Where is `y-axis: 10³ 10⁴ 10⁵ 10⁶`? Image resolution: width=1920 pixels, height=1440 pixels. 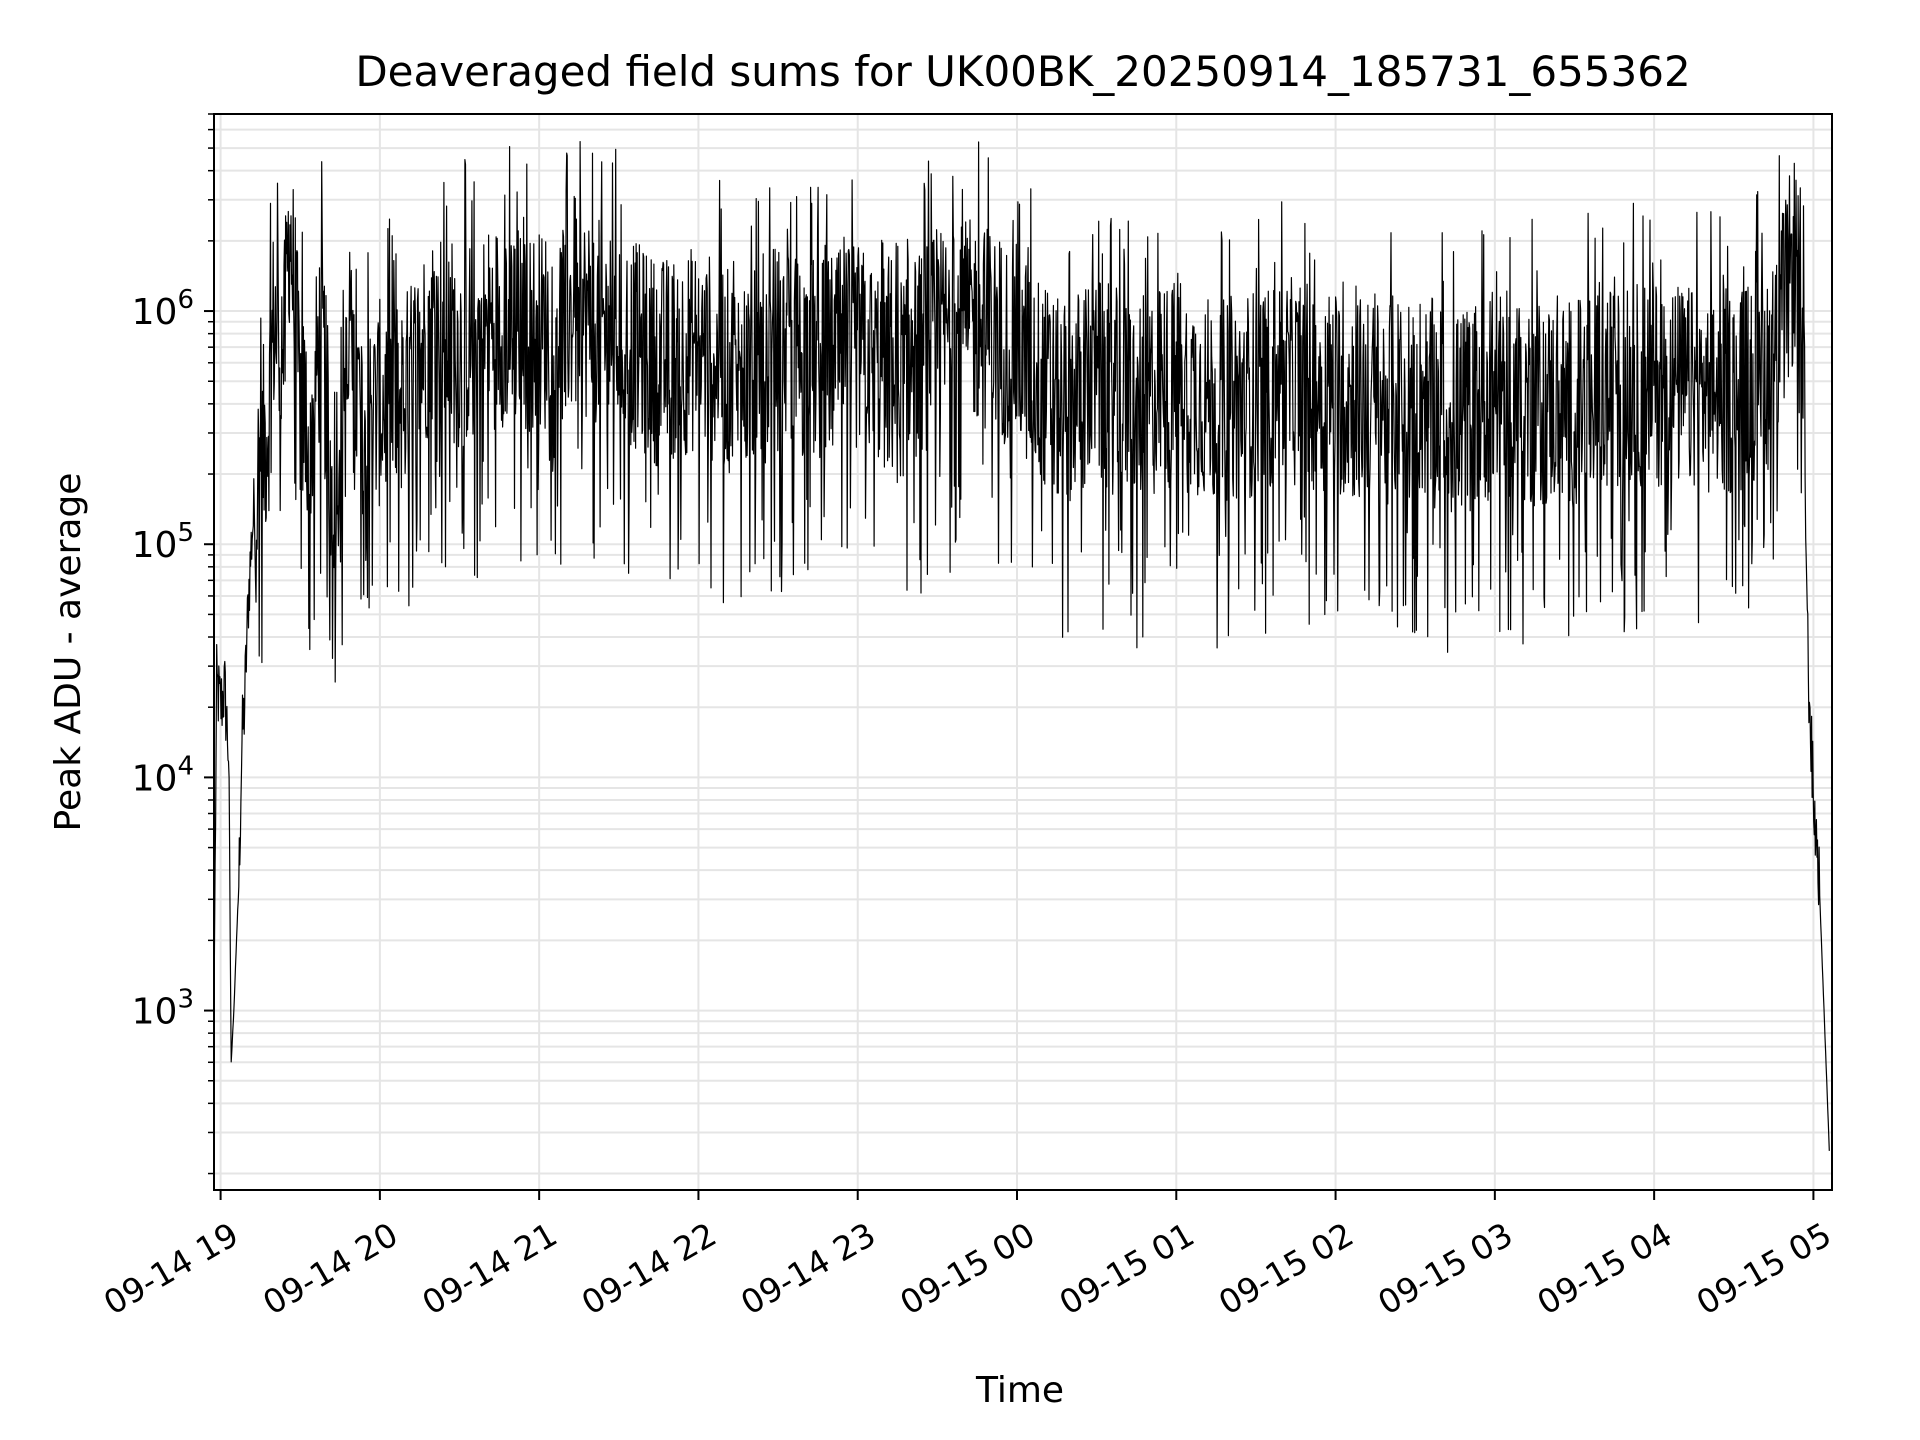 y-axis: 10³ 10⁴ 10⁵ 10⁶ is located at coordinates (173, 644).